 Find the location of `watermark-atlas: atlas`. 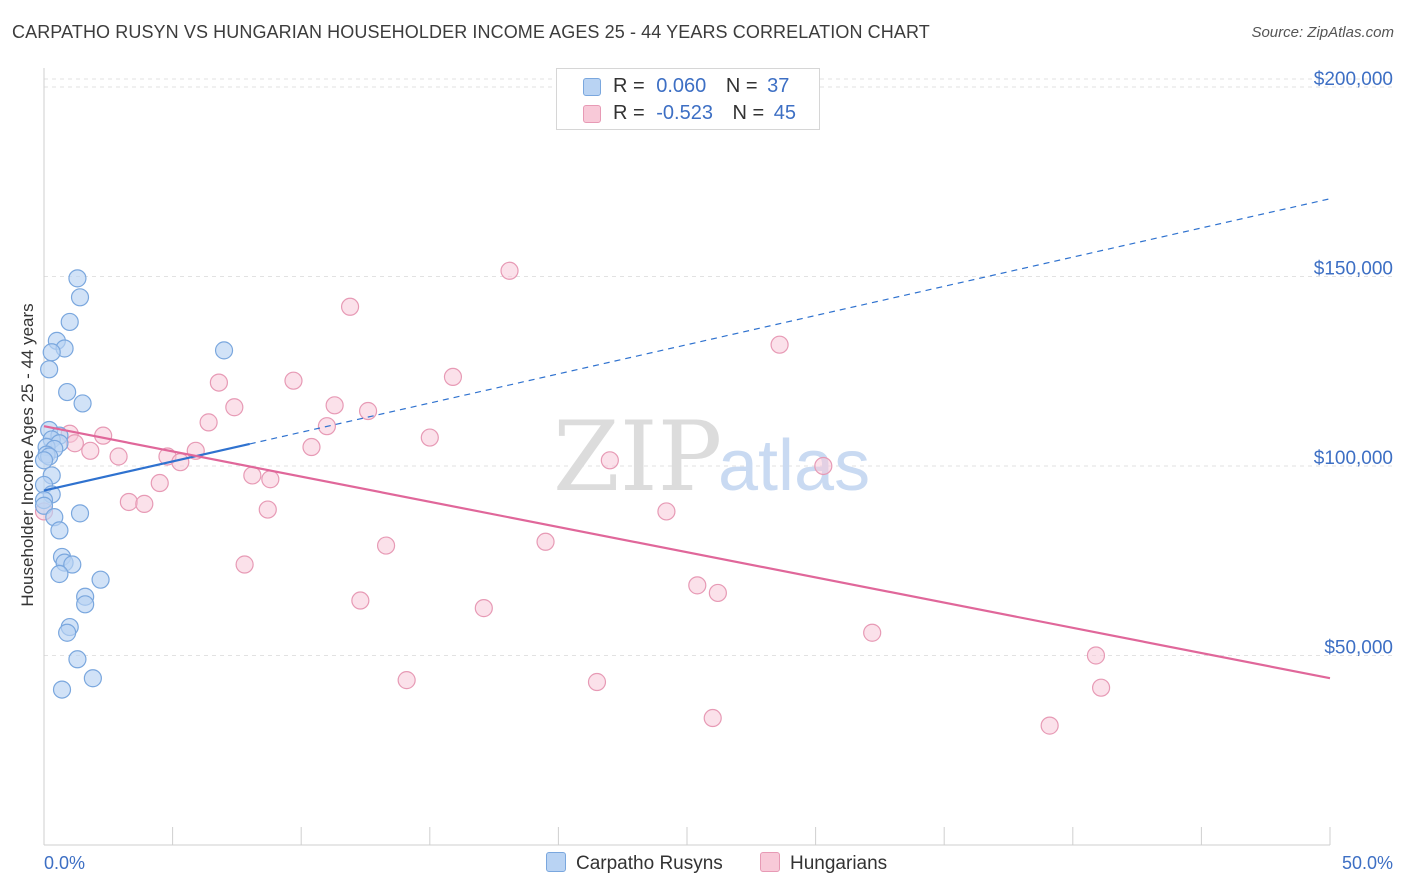

watermark-atlas: atlas is located at coordinates (794, 466).